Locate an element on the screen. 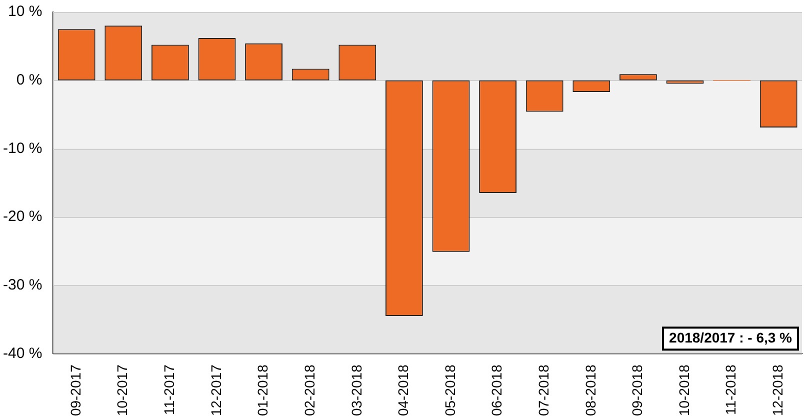 The image size is (806, 419). x-tick-label: 07-2018 is located at coordinates (543, 390).